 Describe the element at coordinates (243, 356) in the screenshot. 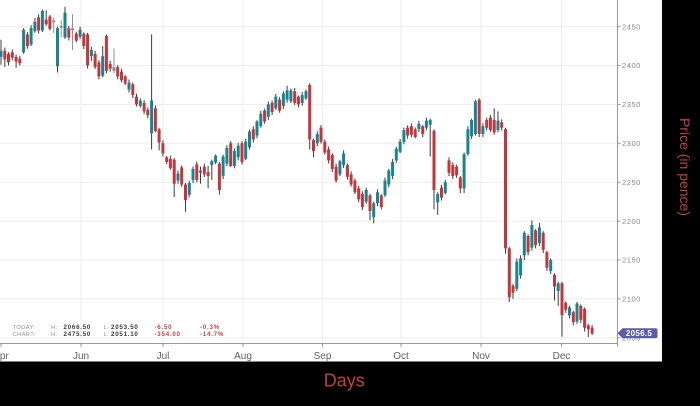

I see `svg-text: Aug` at that location.